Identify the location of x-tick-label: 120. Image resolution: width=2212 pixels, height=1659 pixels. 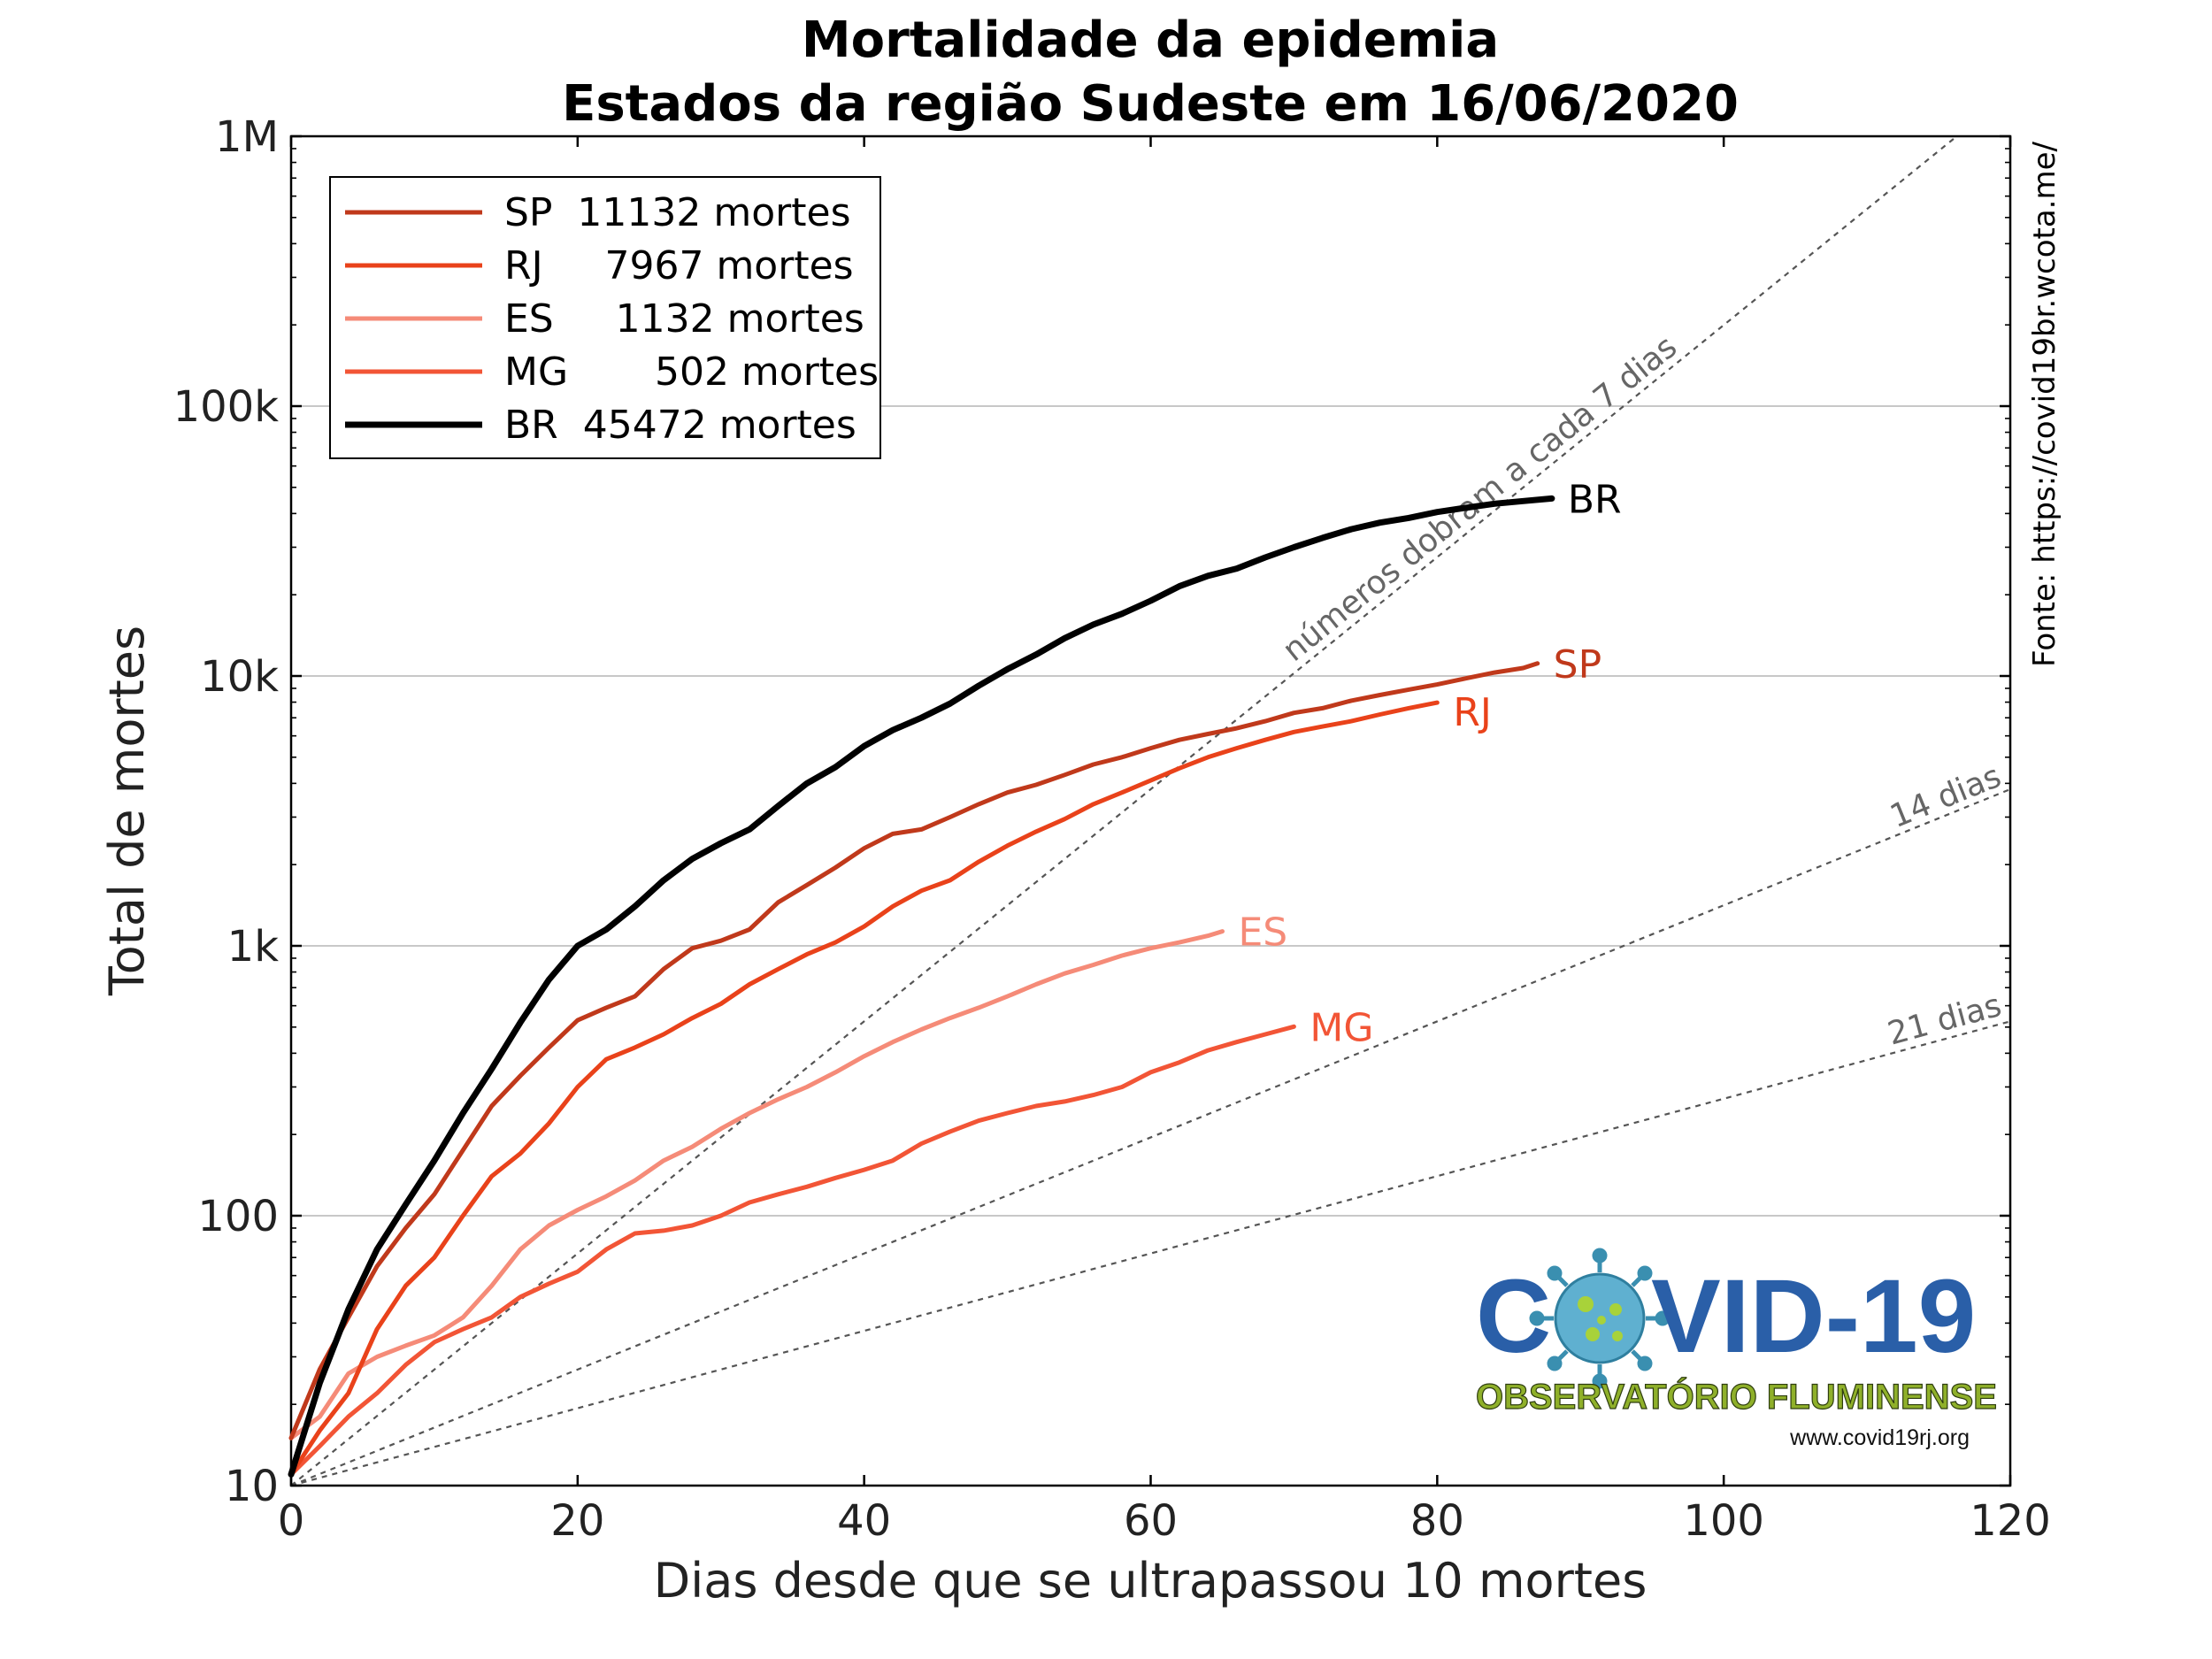
(2010, 1521).